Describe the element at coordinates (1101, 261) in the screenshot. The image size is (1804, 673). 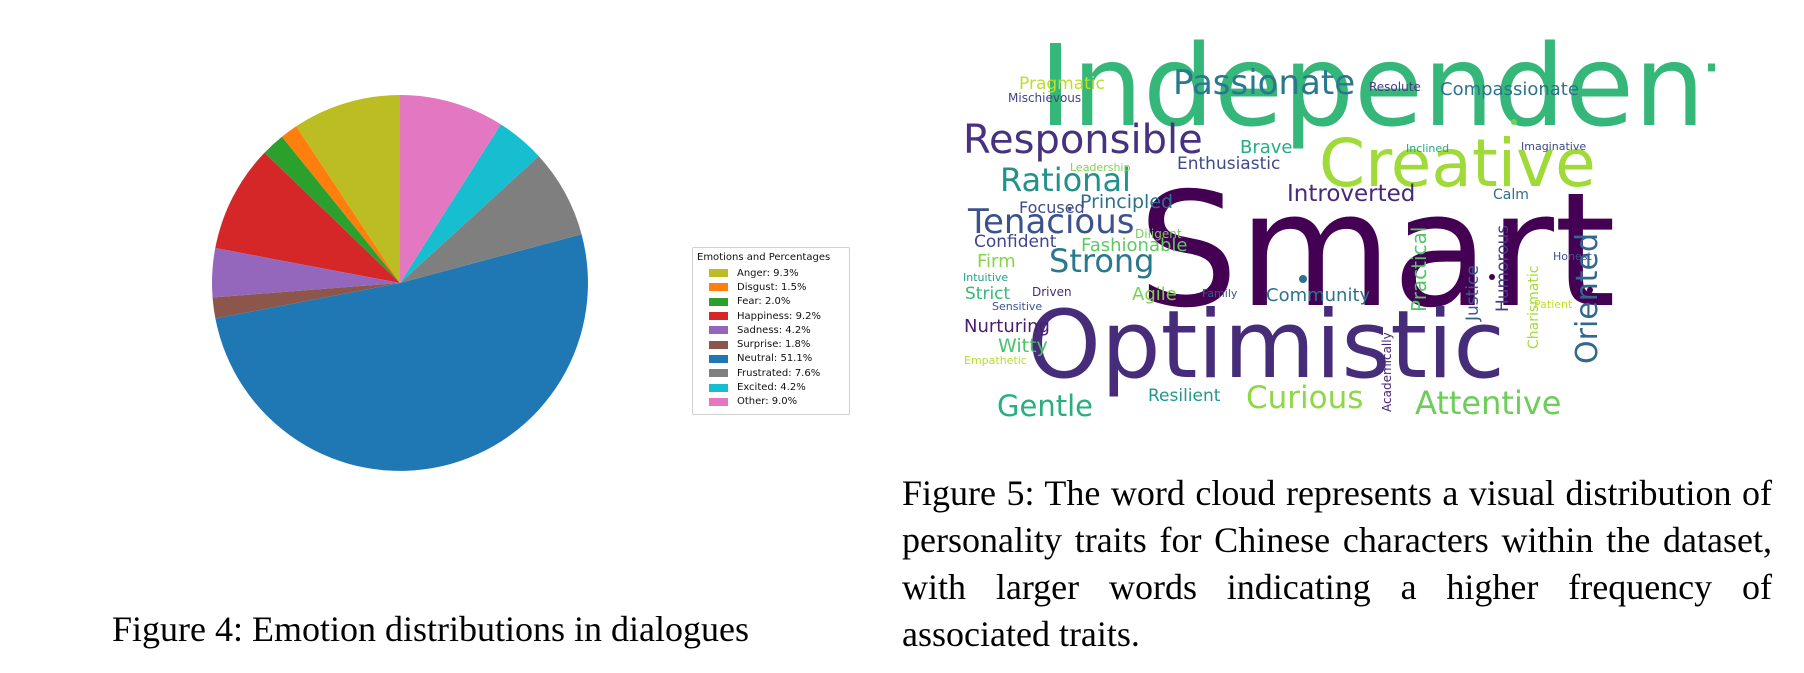
I see `word-strong: Strong` at that location.